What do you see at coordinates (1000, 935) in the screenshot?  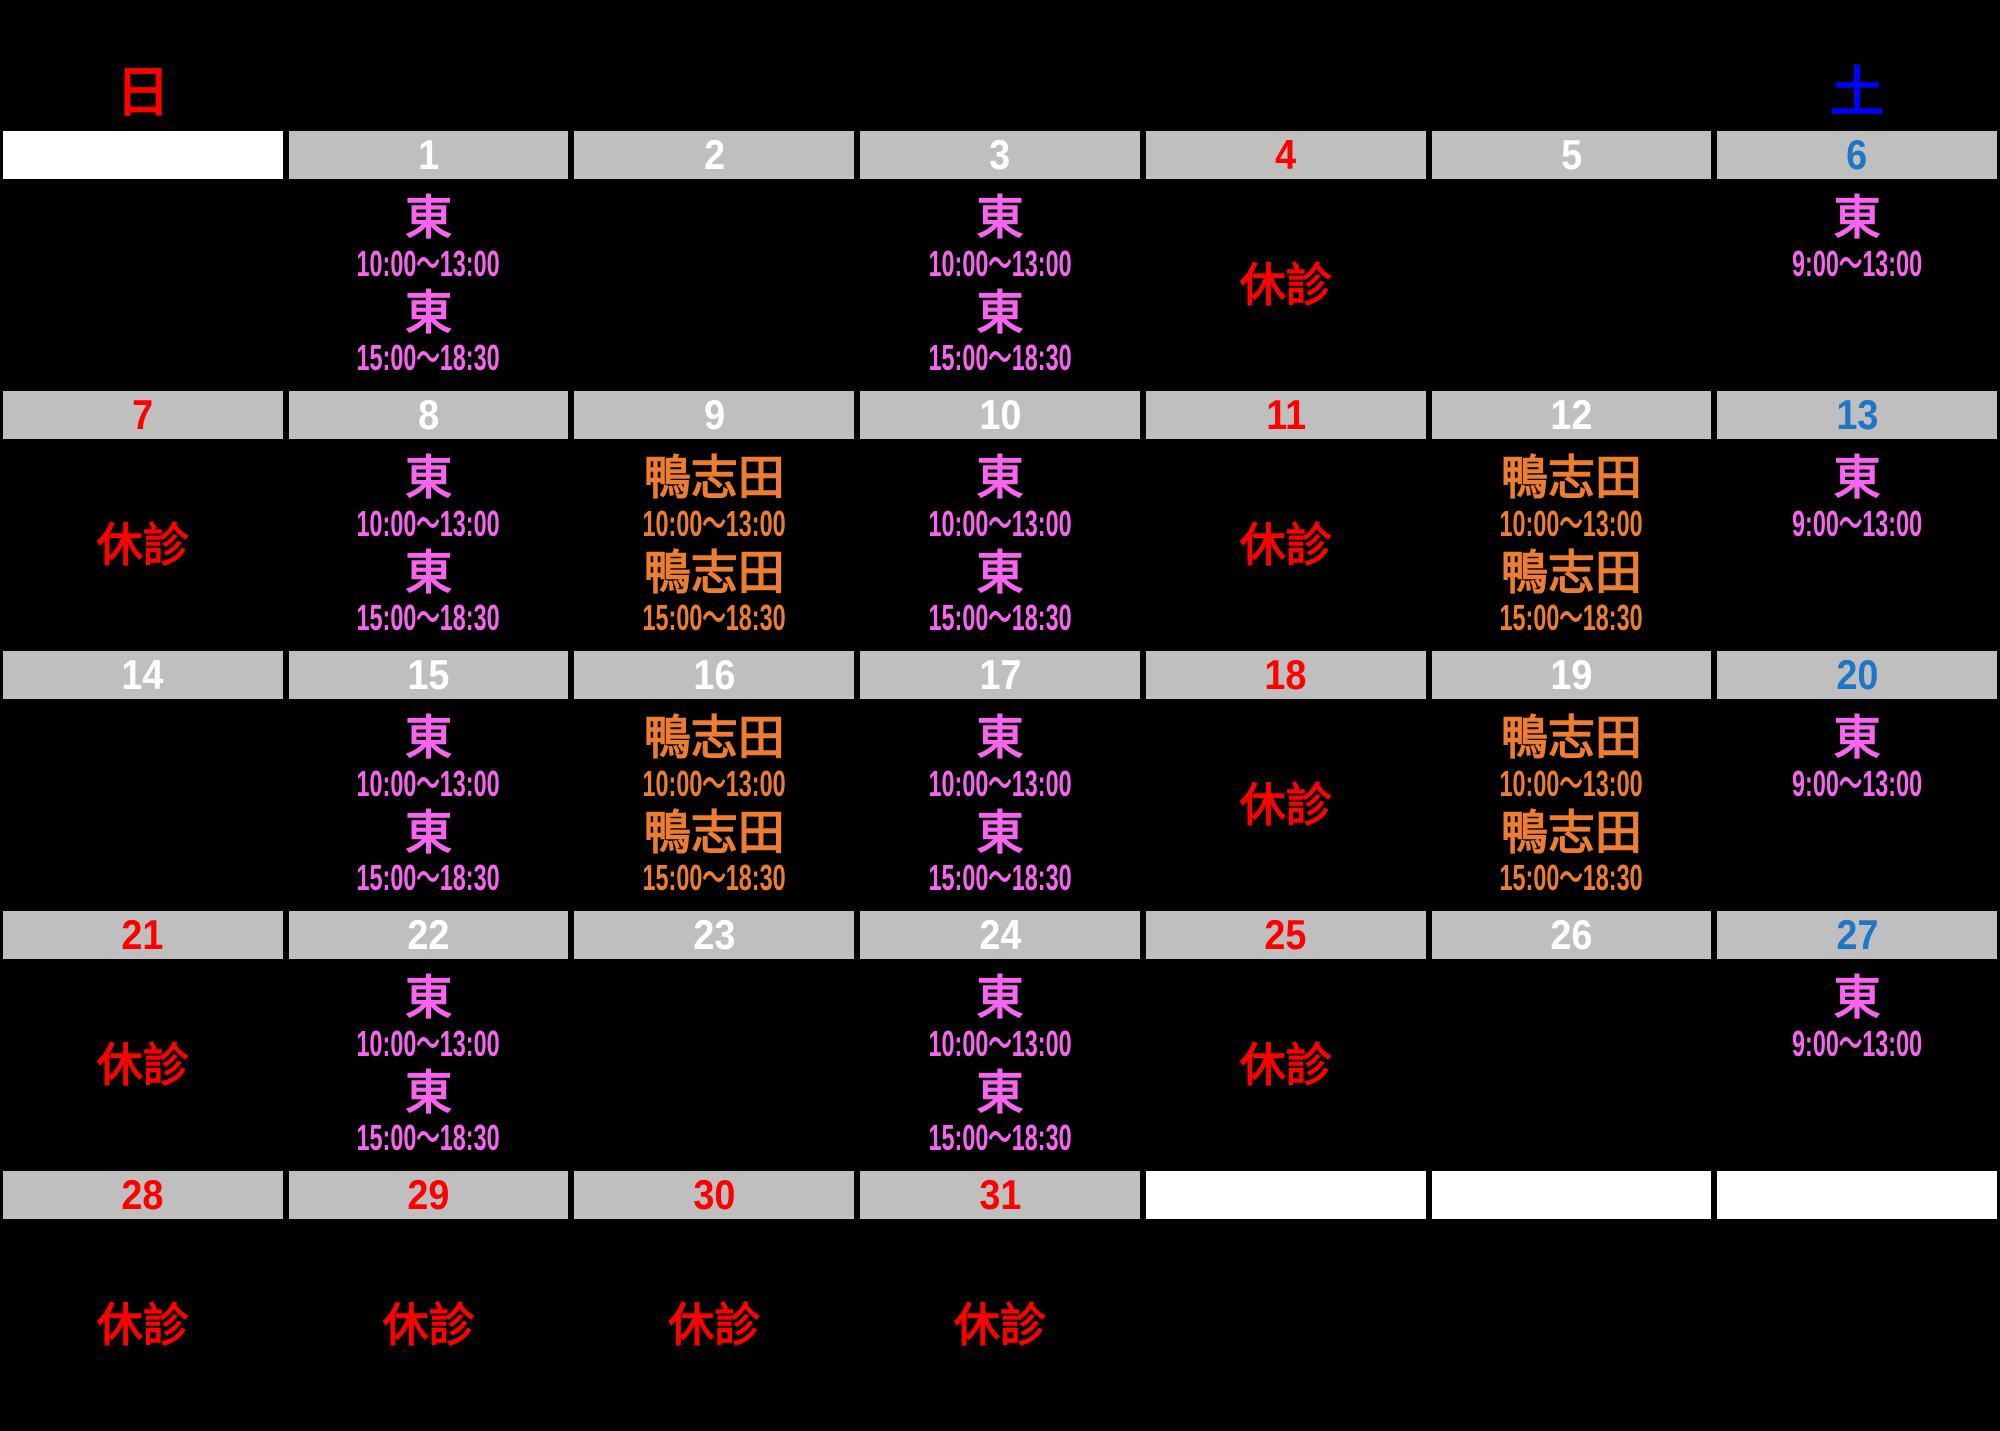 I see `date-cell: 24` at bounding box center [1000, 935].